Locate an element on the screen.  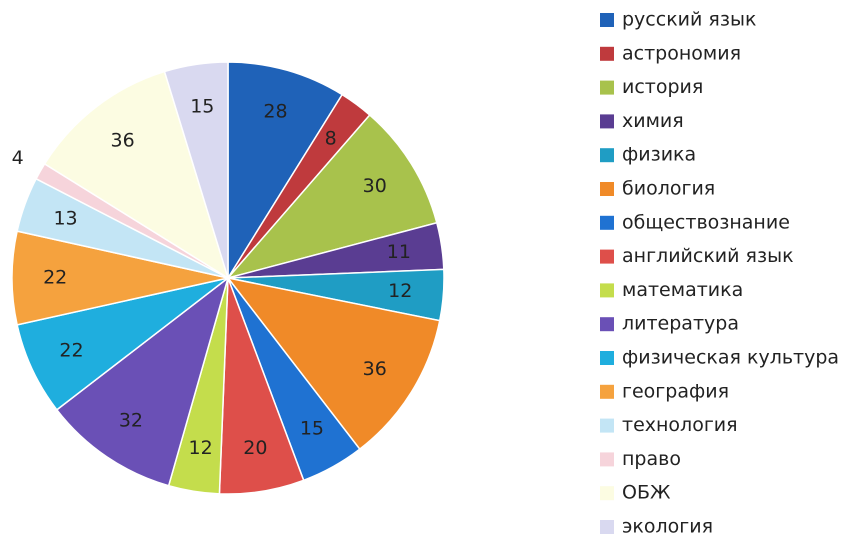
legend-label: география is located at coordinates (675, 391).